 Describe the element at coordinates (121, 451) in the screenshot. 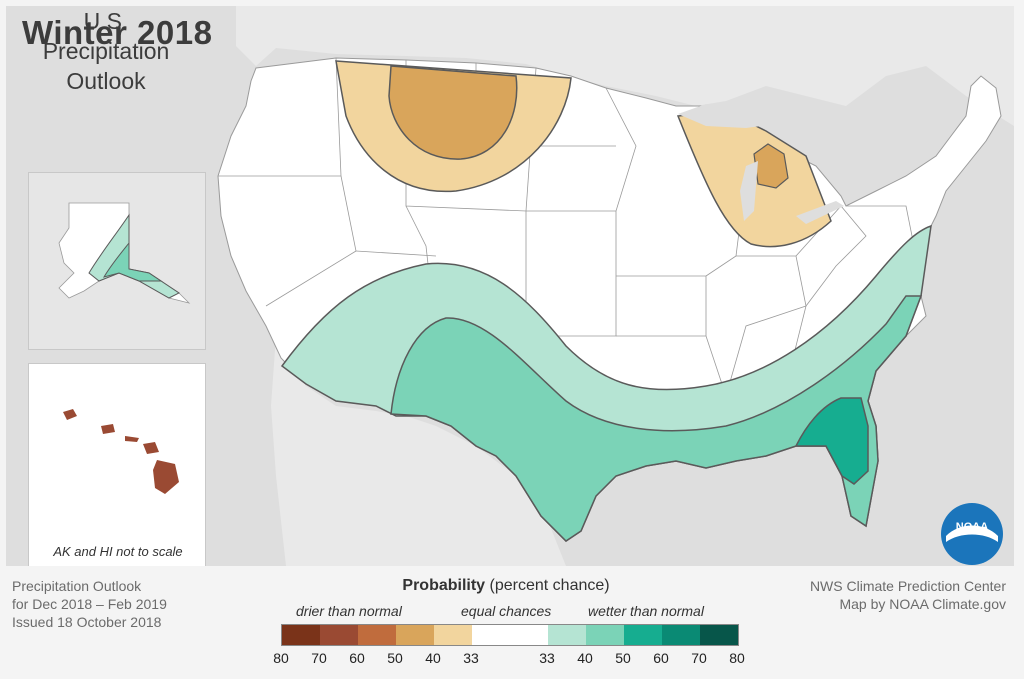

I see `hawaii-map` at that location.